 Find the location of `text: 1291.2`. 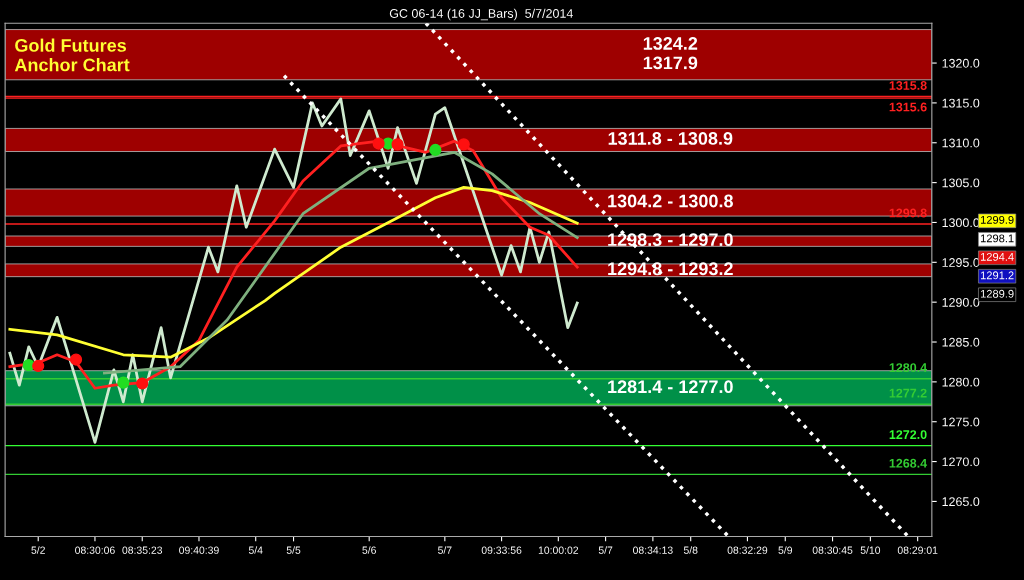

text: 1291.2 is located at coordinates (997, 275).